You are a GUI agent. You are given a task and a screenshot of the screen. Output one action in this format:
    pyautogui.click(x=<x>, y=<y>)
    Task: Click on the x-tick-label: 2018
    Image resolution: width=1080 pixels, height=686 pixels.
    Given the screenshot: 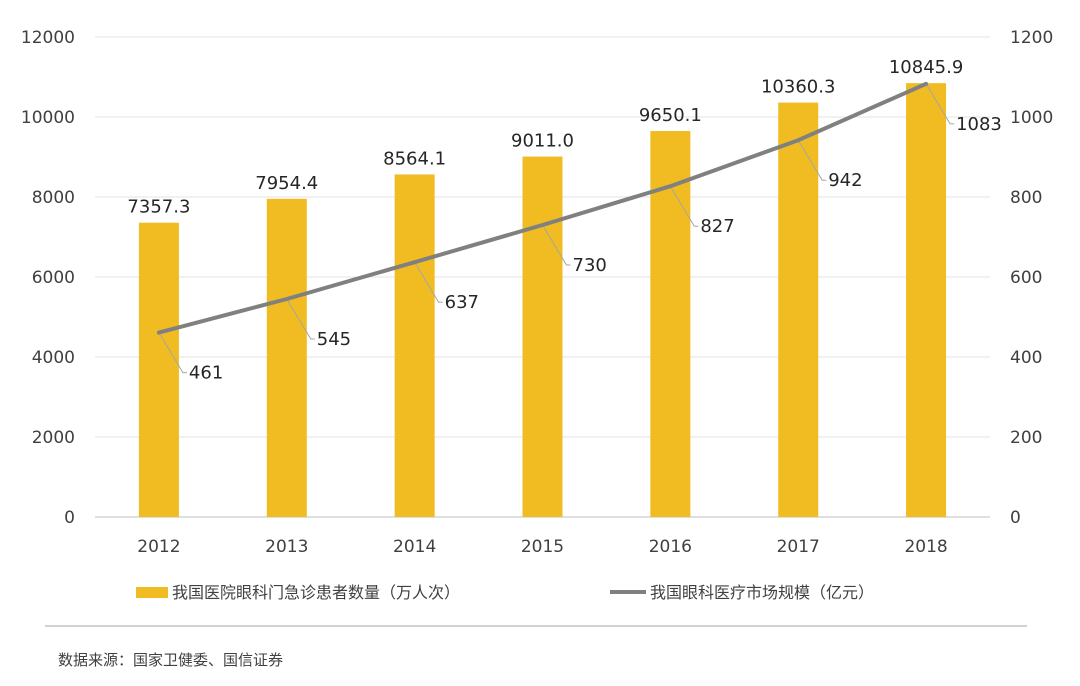 What is the action you would take?
    pyautogui.click(x=925, y=547)
    